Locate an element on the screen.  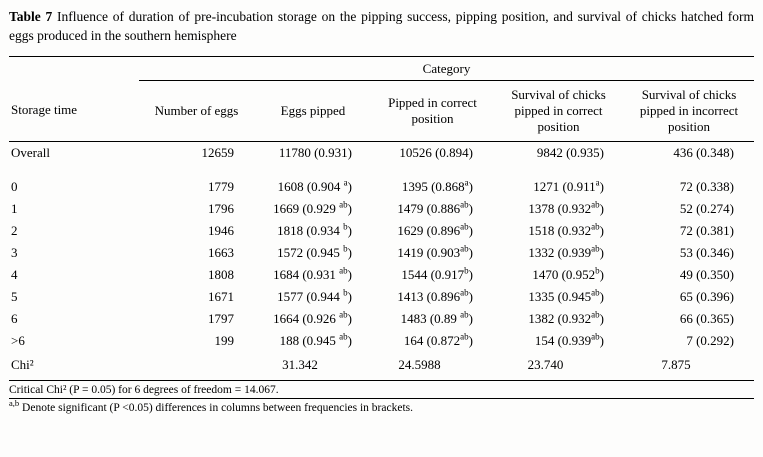
cell-4-3: 1544 (0.917b) is located at coordinates (437, 274).